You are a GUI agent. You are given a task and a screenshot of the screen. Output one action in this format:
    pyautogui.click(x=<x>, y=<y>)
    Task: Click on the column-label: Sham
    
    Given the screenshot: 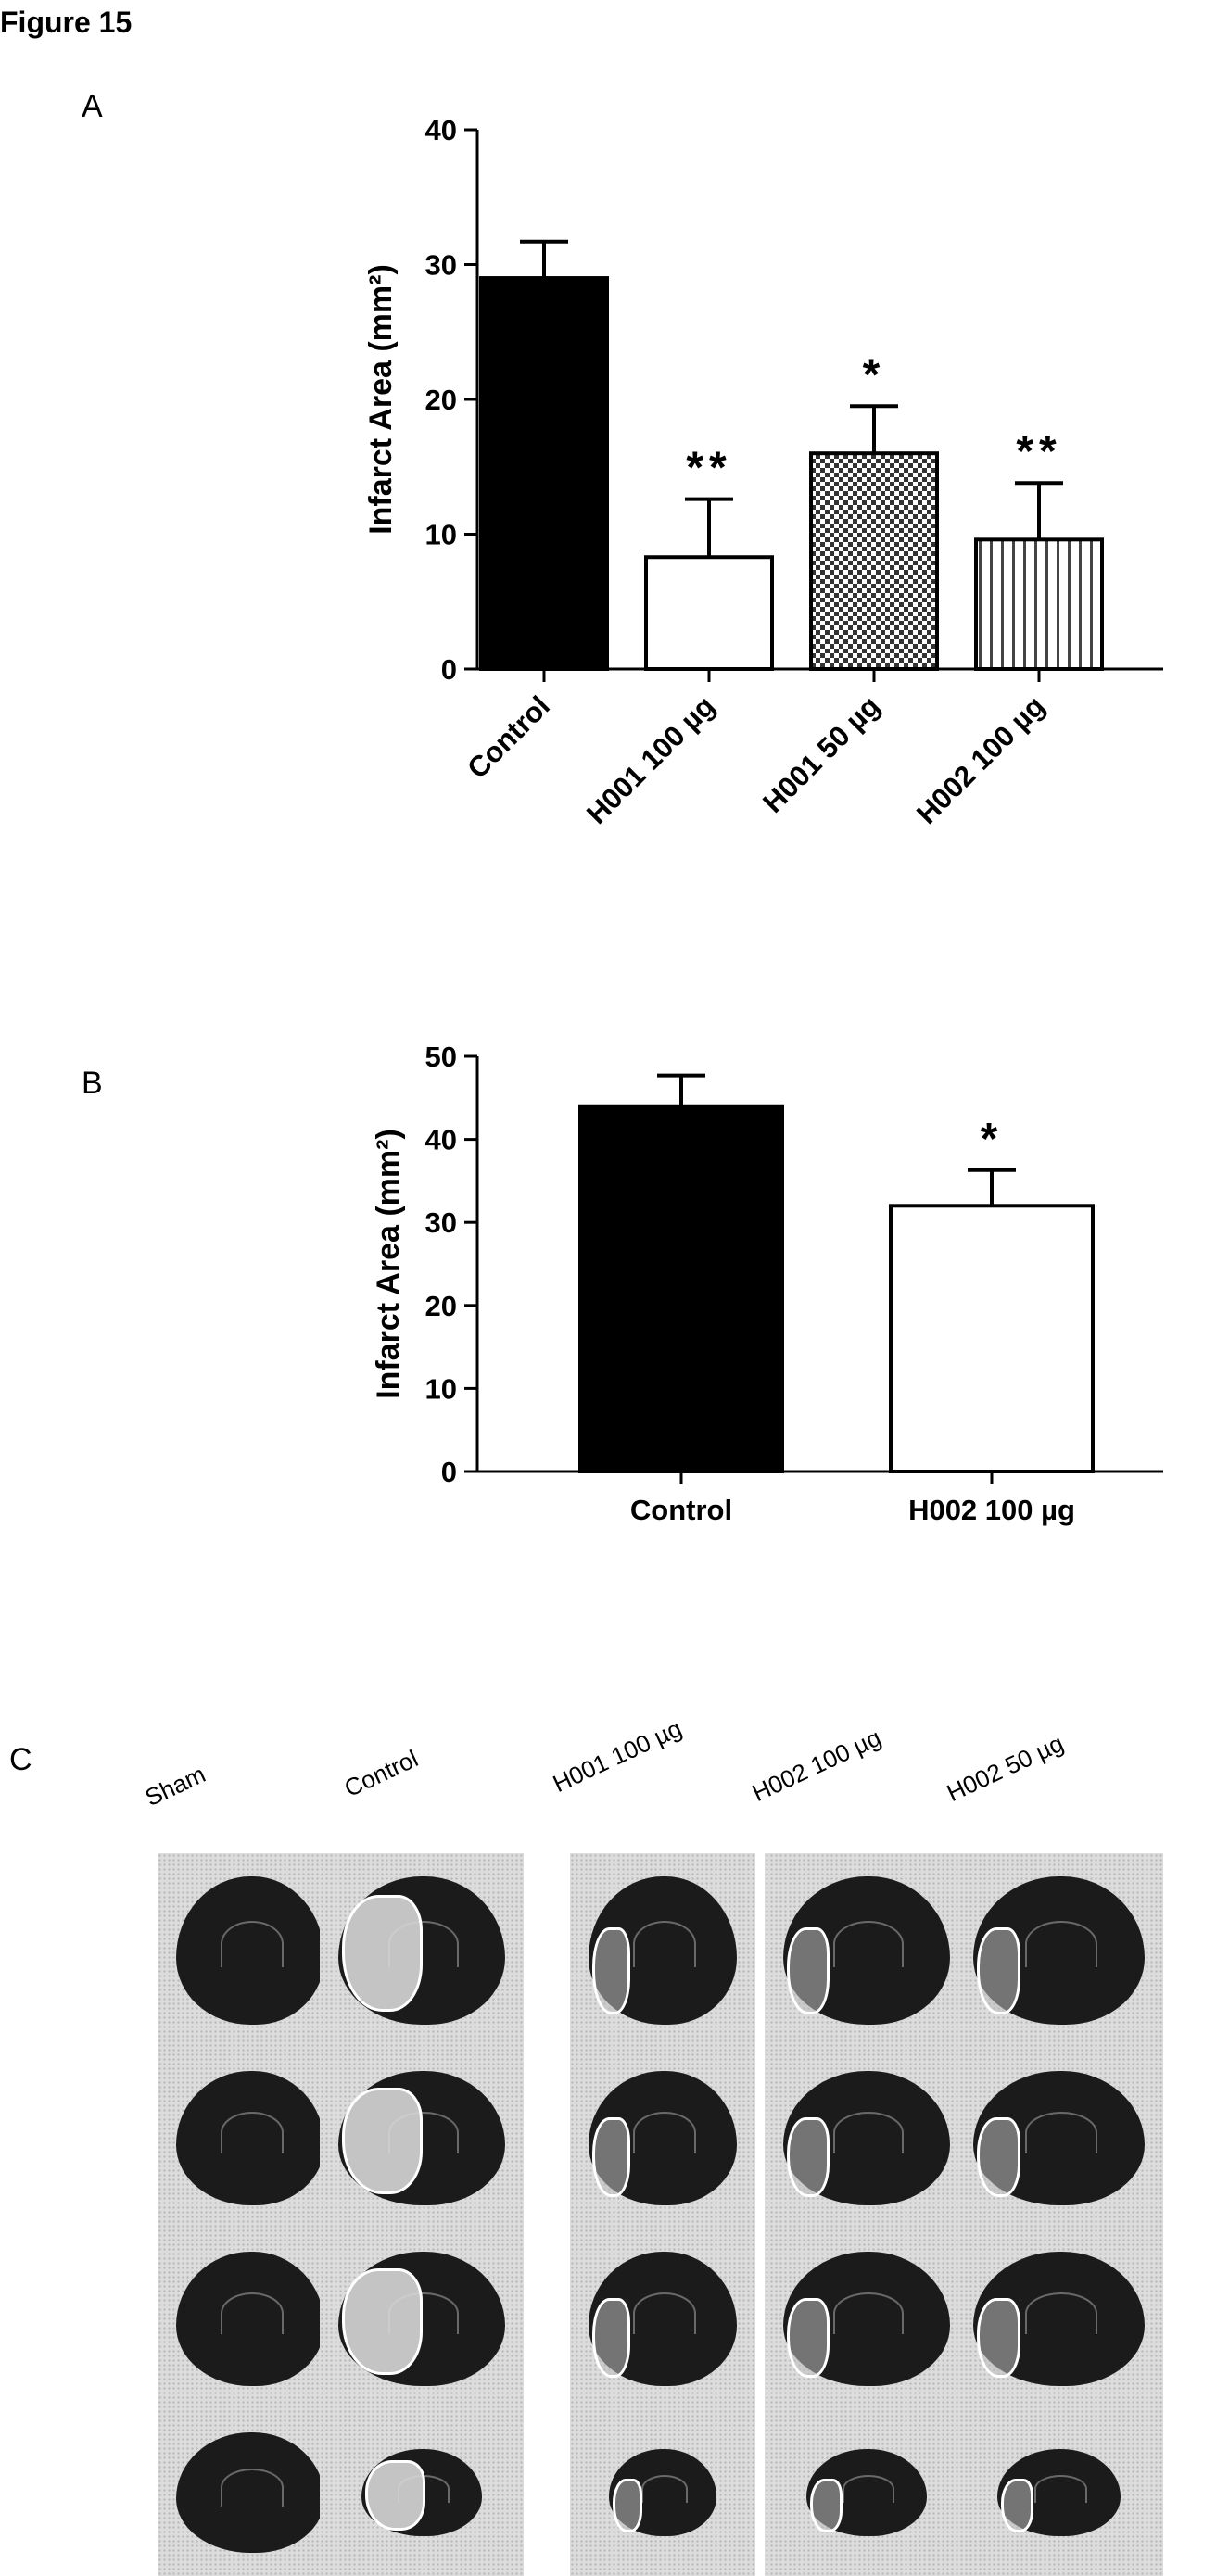 What is the action you would take?
    pyautogui.click(x=175, y=1786)
    